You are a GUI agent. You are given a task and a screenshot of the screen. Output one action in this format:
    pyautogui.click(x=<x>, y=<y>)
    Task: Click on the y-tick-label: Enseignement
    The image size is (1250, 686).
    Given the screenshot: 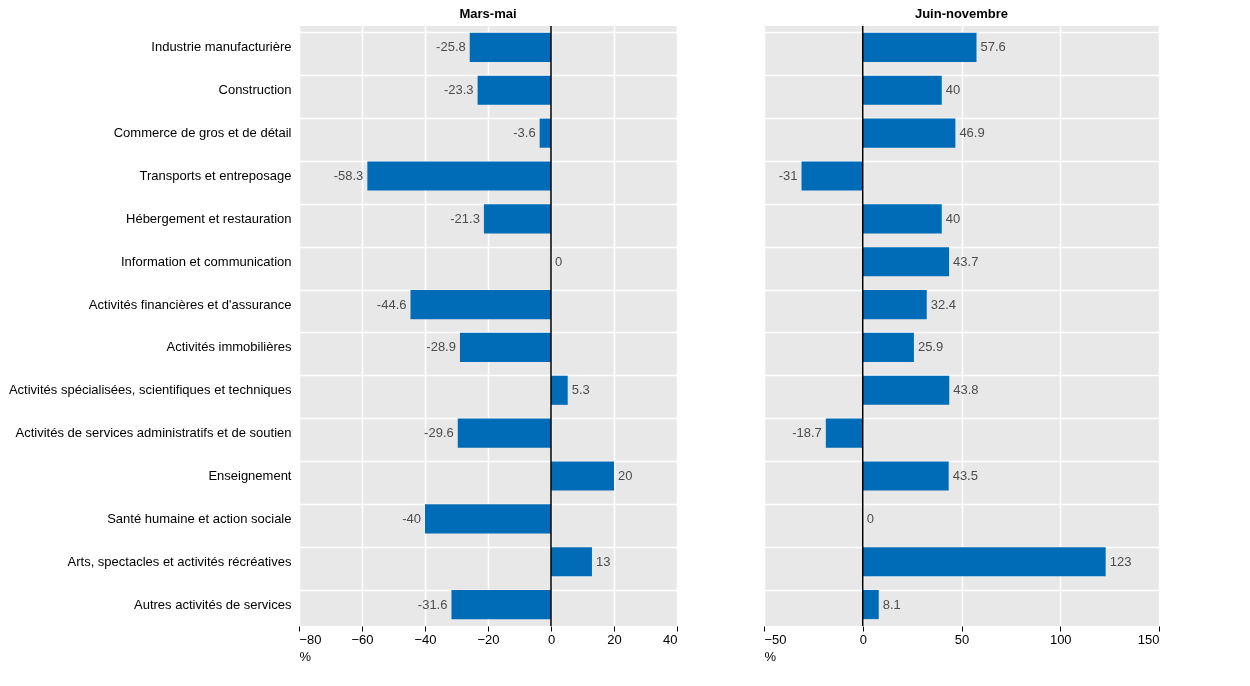 What is the action you would take?
    pyautogui.click(x=250, y=475)
    